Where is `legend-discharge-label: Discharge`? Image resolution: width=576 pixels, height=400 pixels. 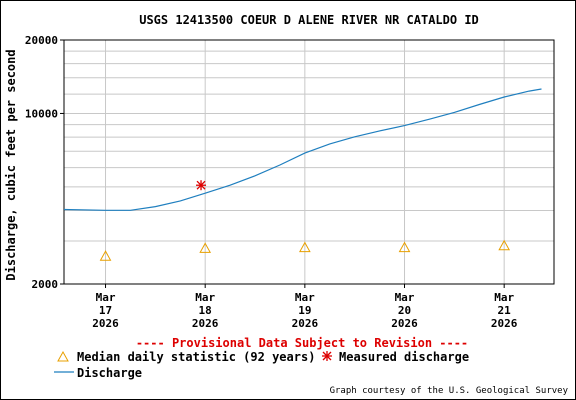 legend-discharge-label: Discharge is located at coordinates (109, 373).